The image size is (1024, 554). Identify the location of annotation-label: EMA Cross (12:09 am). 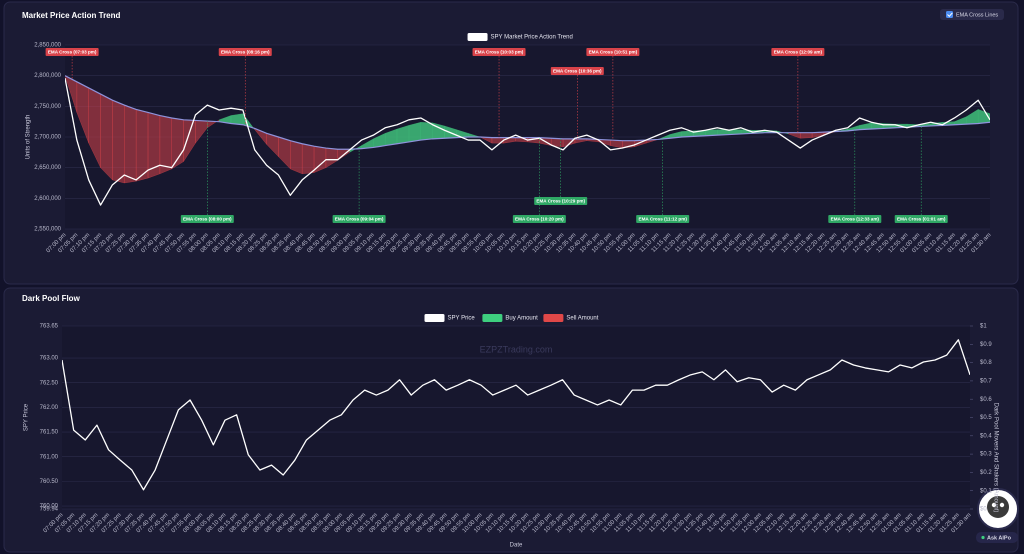
(798, 52).